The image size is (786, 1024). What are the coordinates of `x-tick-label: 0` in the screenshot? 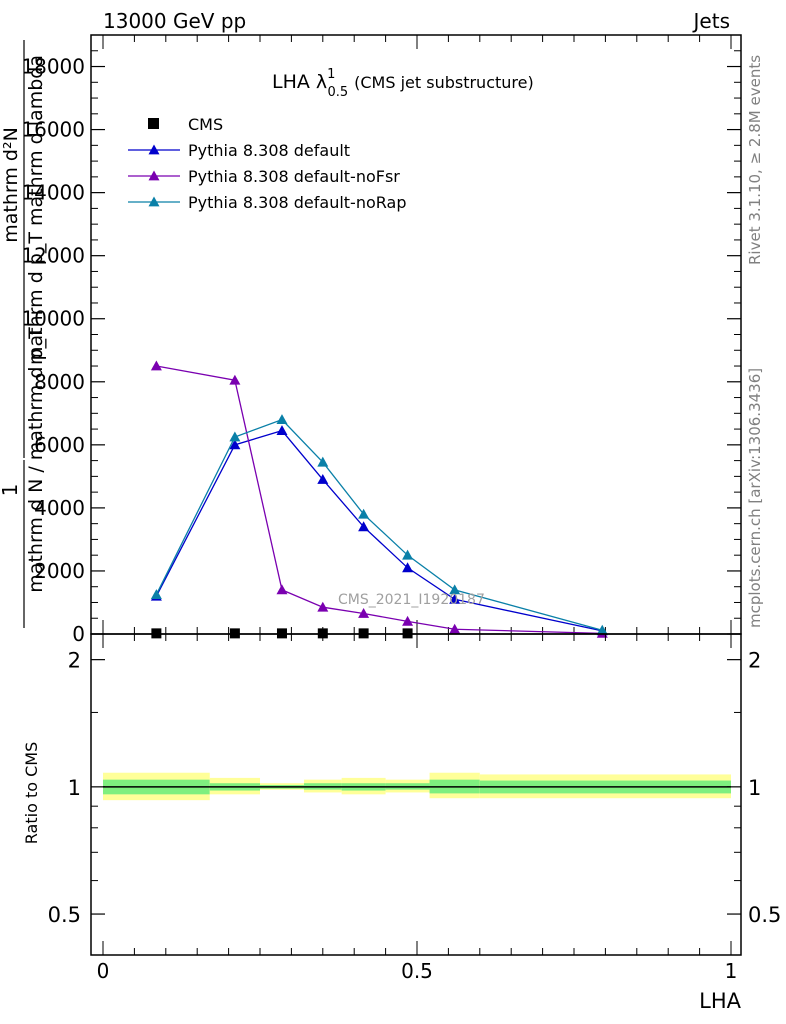 It's located at (103, 971).